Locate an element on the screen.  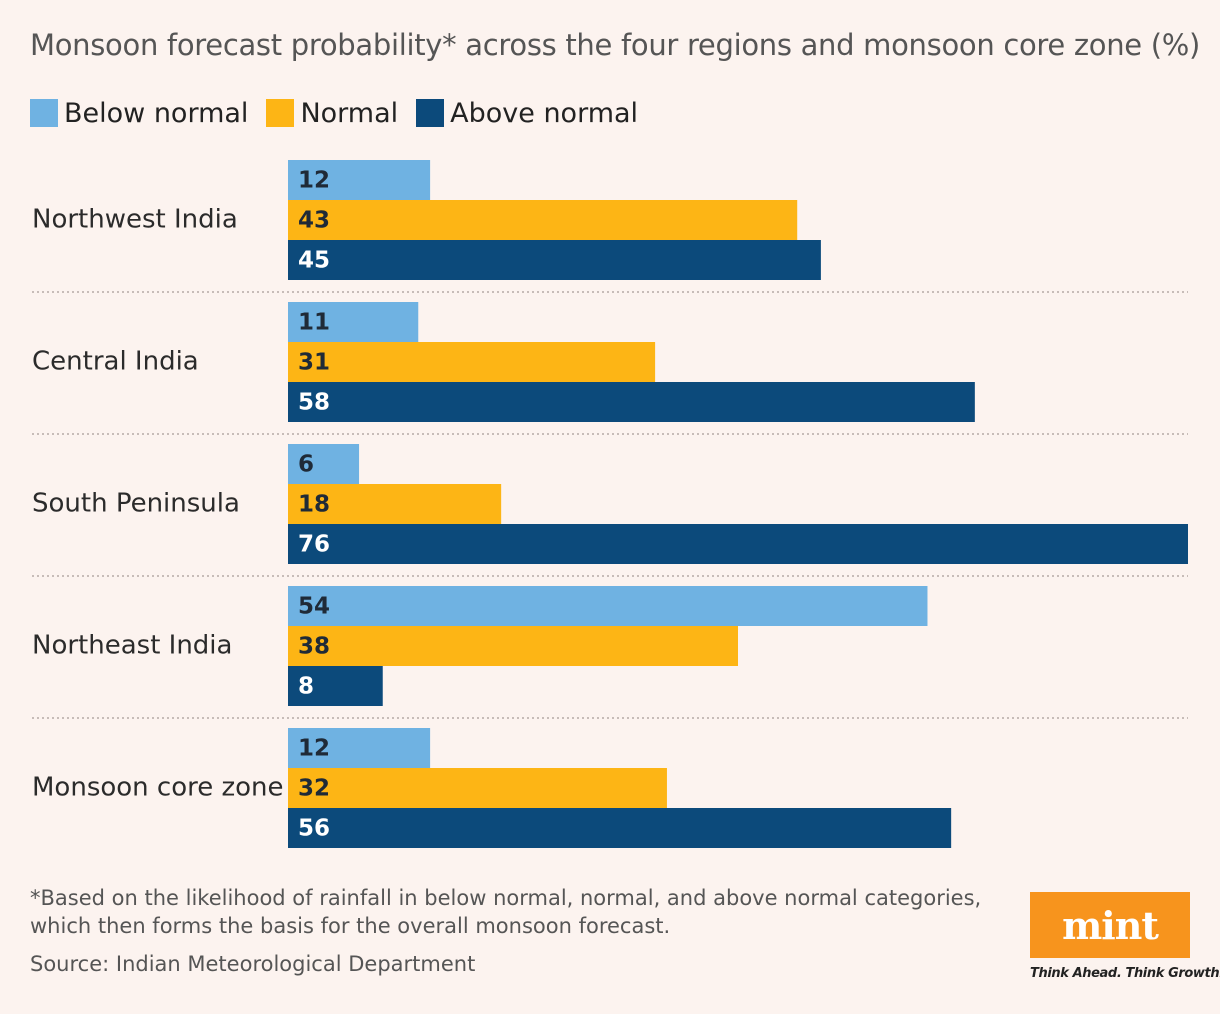
legend-label-normal: Normal is located at coordinates (349, 113).